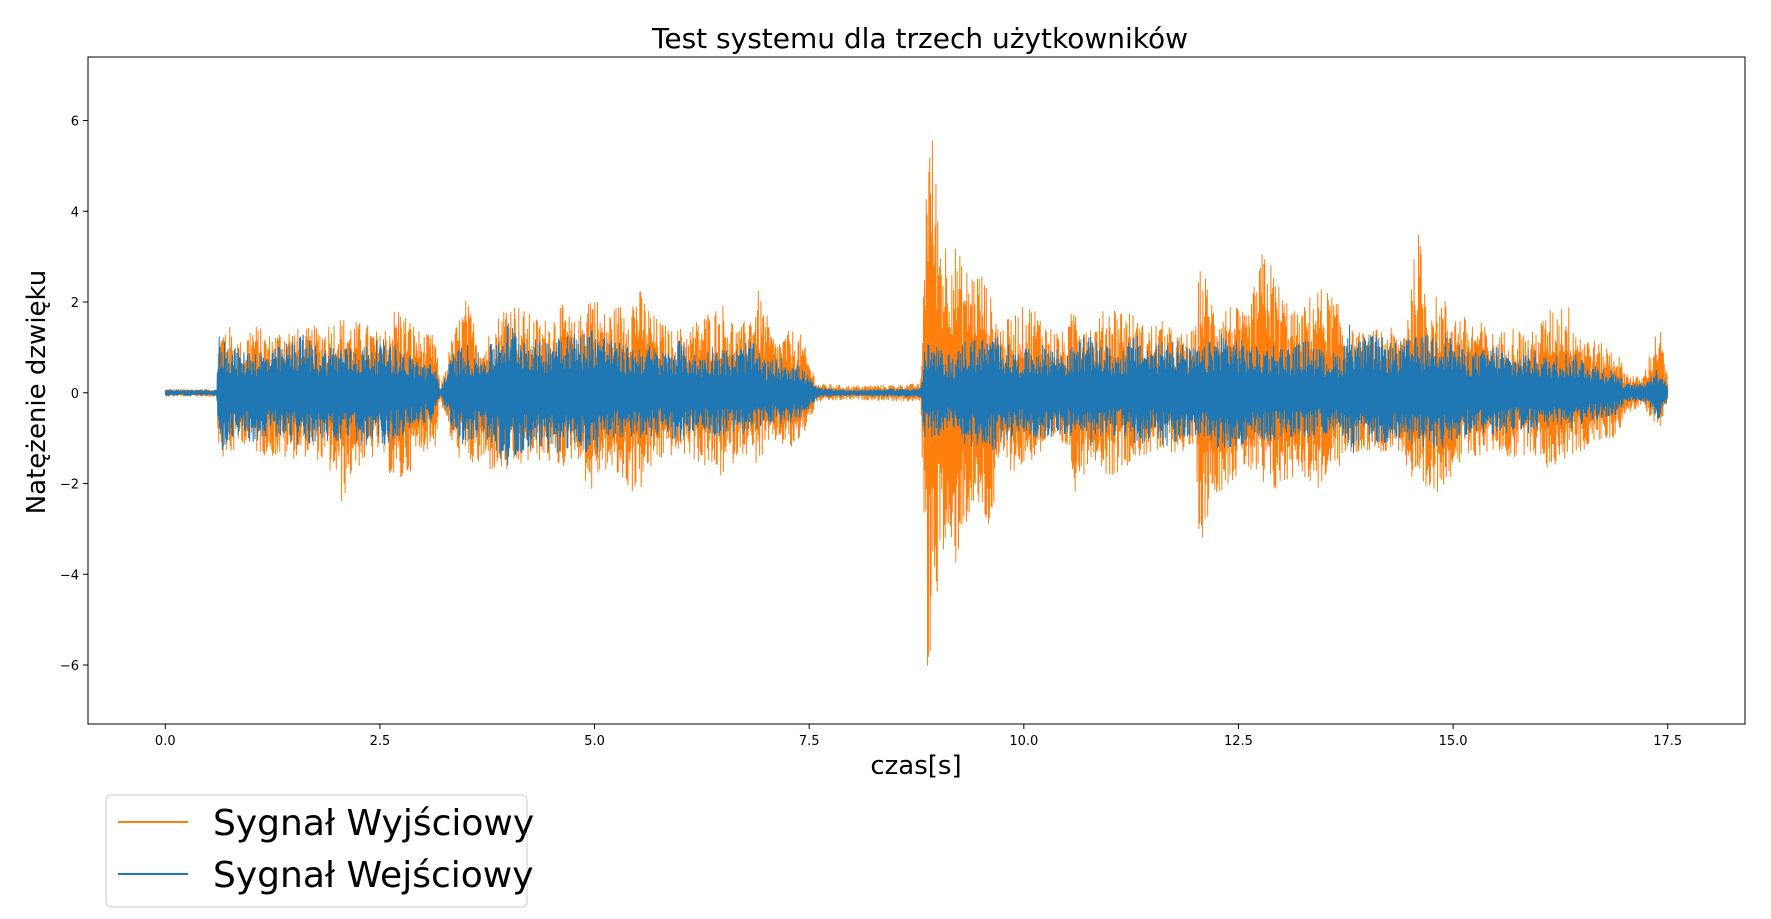 This screenshot has height=919, width=1771. I want to click on y-tick-label: −2, so click(69, 485).